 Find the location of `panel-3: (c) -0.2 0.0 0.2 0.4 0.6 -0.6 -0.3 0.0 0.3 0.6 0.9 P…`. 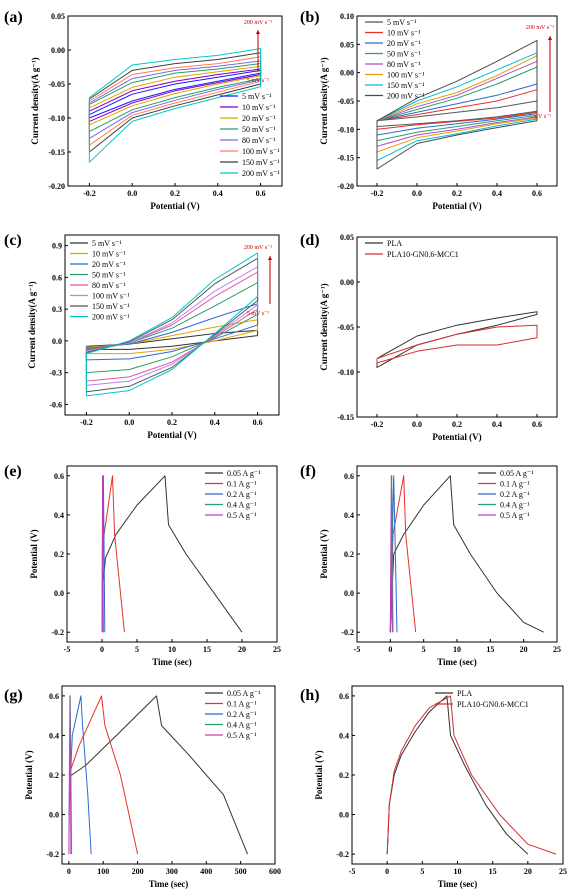

panel-3: (c) -0.2 0.0 0.2 0.4 0.6 -0.6 -0.3 0.0 0.3 0.6 0.9 P… is located at coordinates (142, 336).